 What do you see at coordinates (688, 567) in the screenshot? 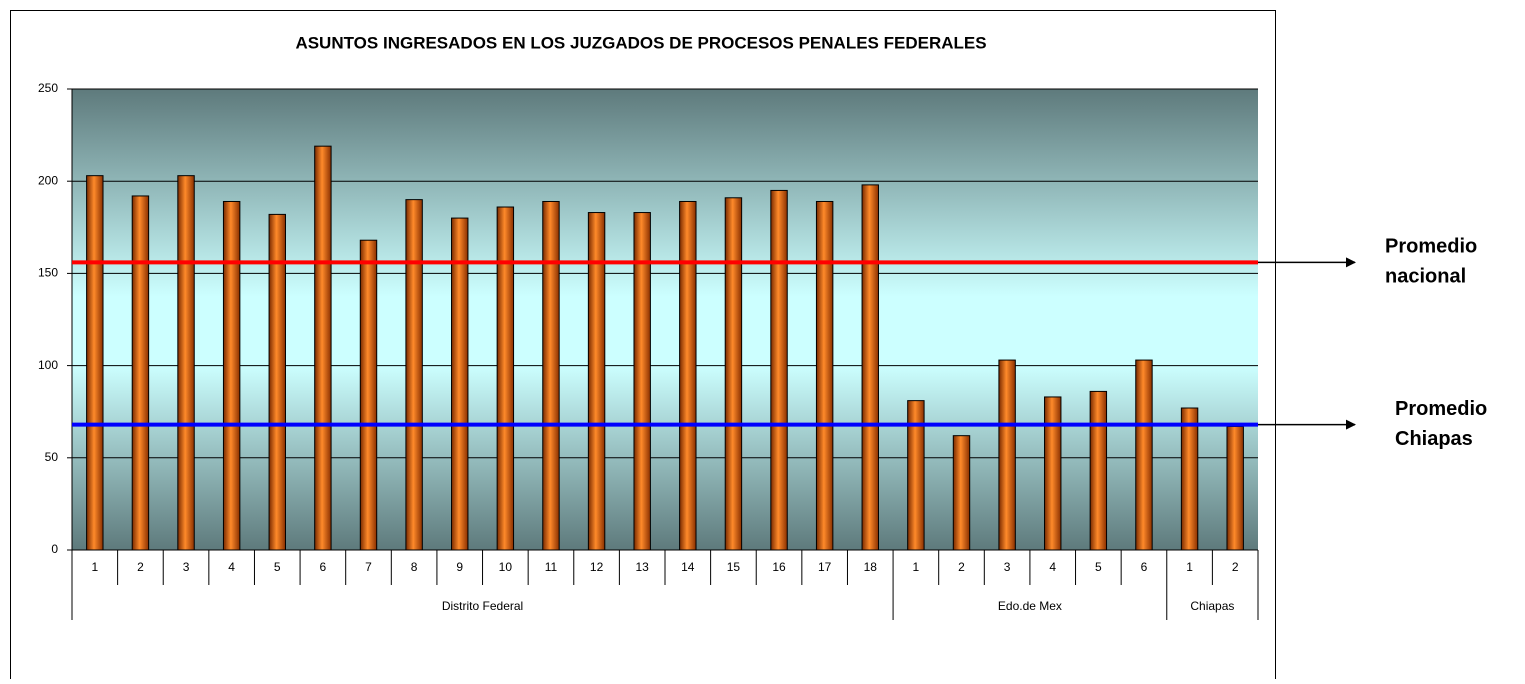
I see `x-tick-label: 14` at bounding box center [688, 567].